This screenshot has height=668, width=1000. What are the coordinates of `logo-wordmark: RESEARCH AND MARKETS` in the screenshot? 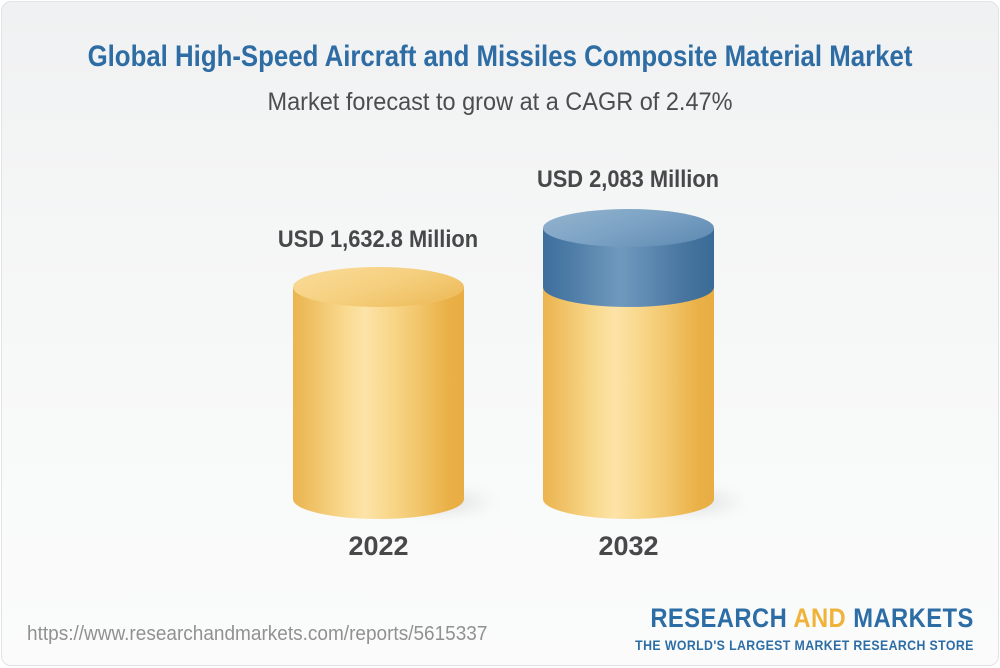 It's located at (804, 618).